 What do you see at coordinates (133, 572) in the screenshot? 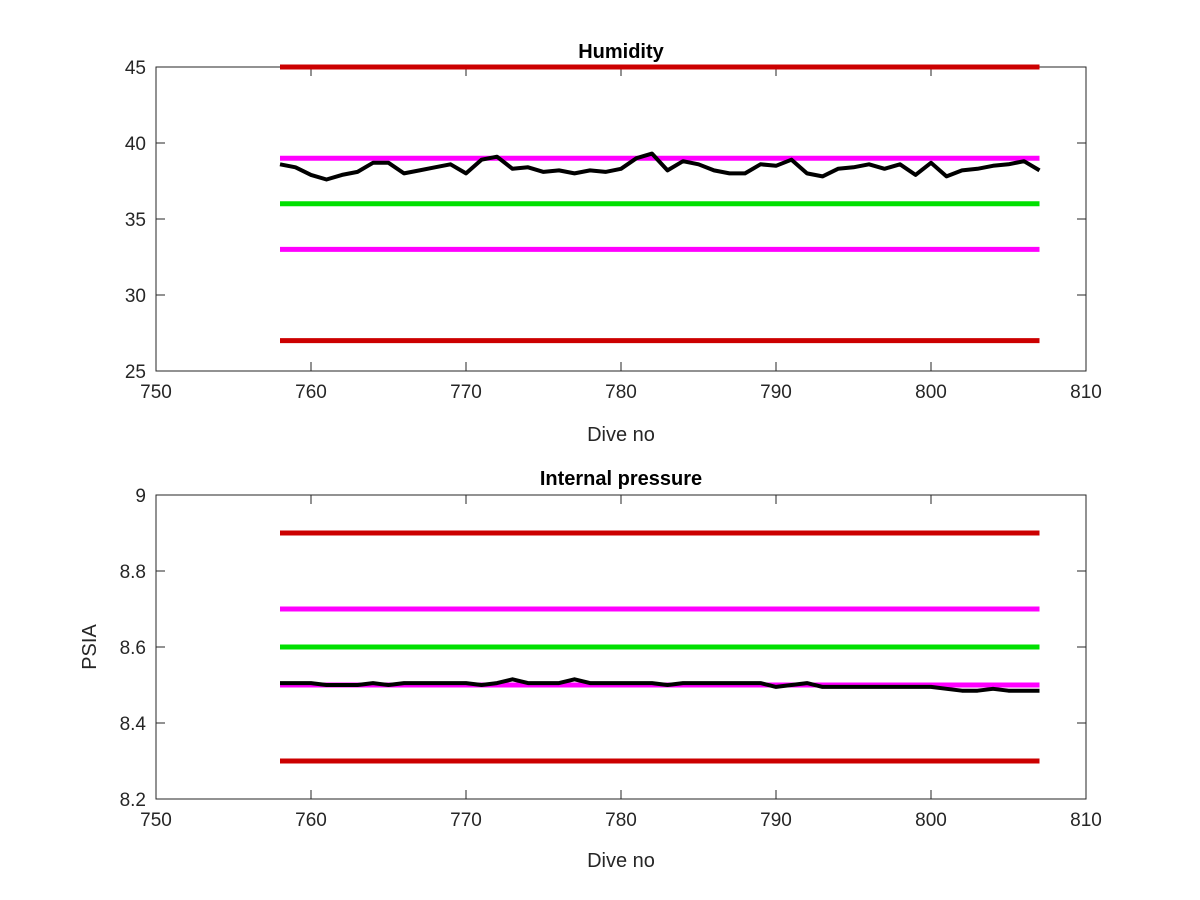
I see `y-tick-label: 8.8` at bounding box center [133, 572].